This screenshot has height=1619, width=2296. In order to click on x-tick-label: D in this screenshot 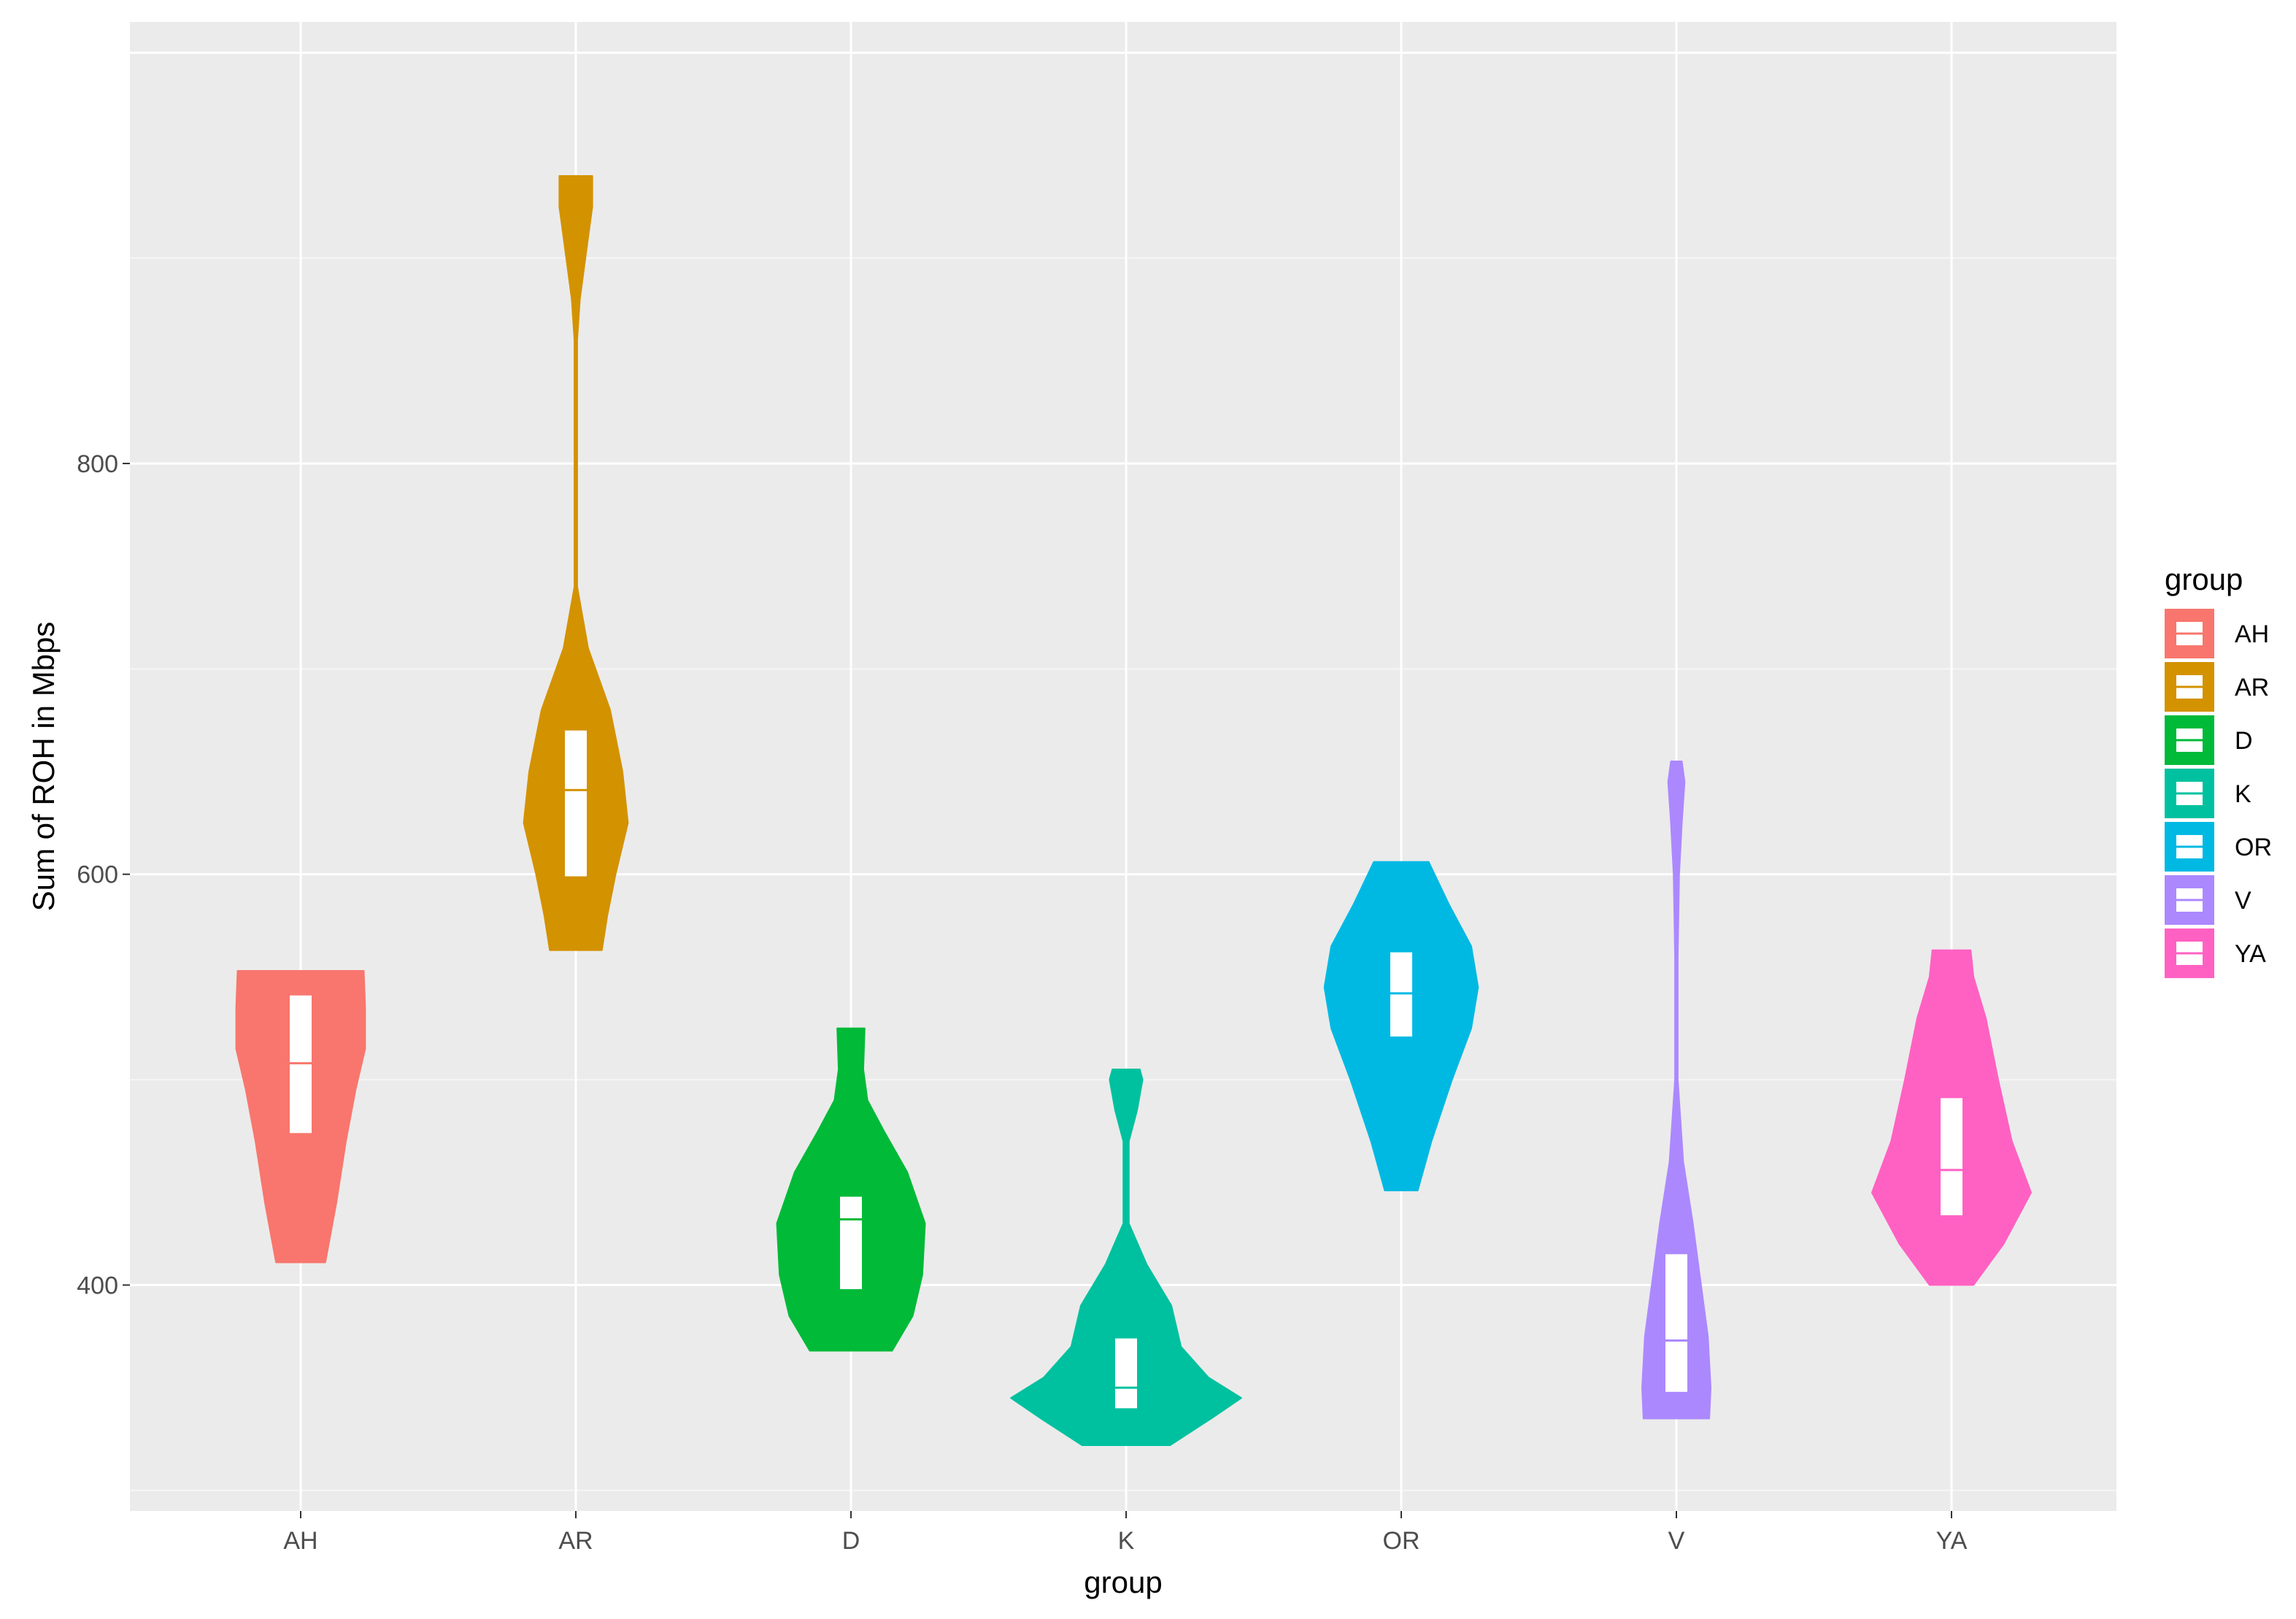, I will do `click(851, 1541)`.